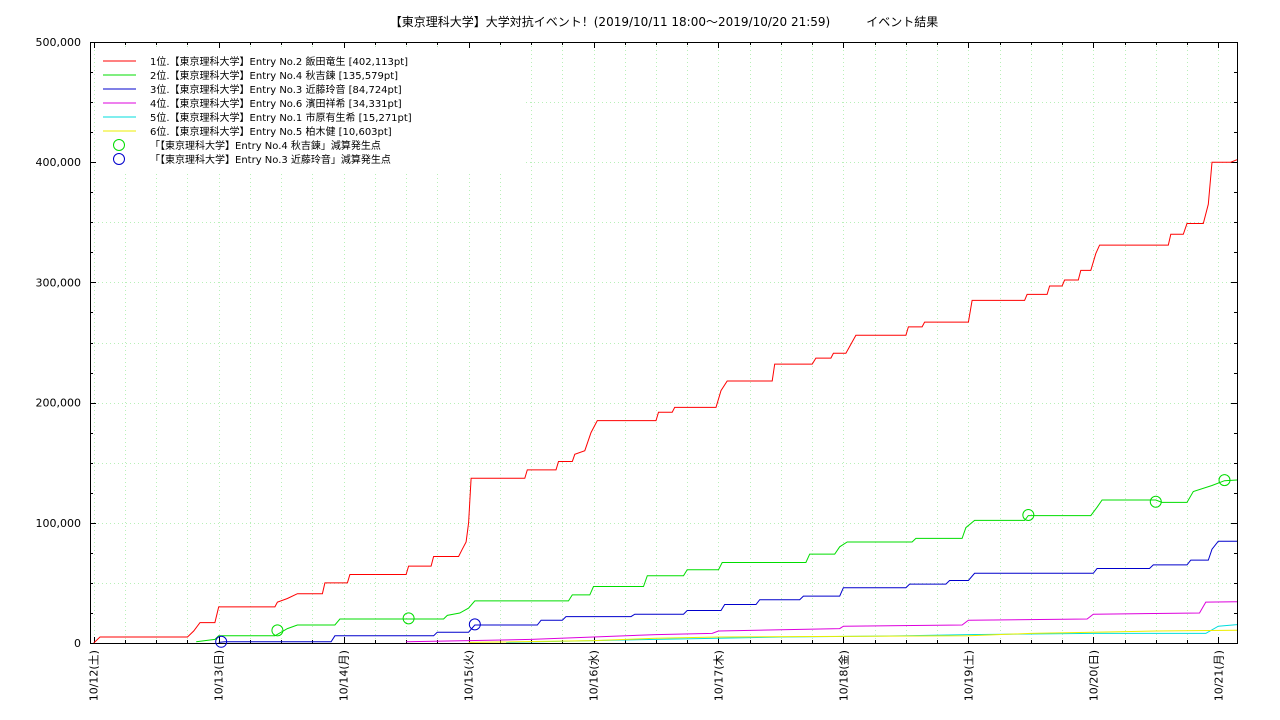 This screenshot has height=720, width=1280. Describe the element at coordinates (276, 103) in the screenshot. I see `legend-label: 4位.【東京理科大学】Entry No.6 濱田祥希 [34,331pt]` at that location.